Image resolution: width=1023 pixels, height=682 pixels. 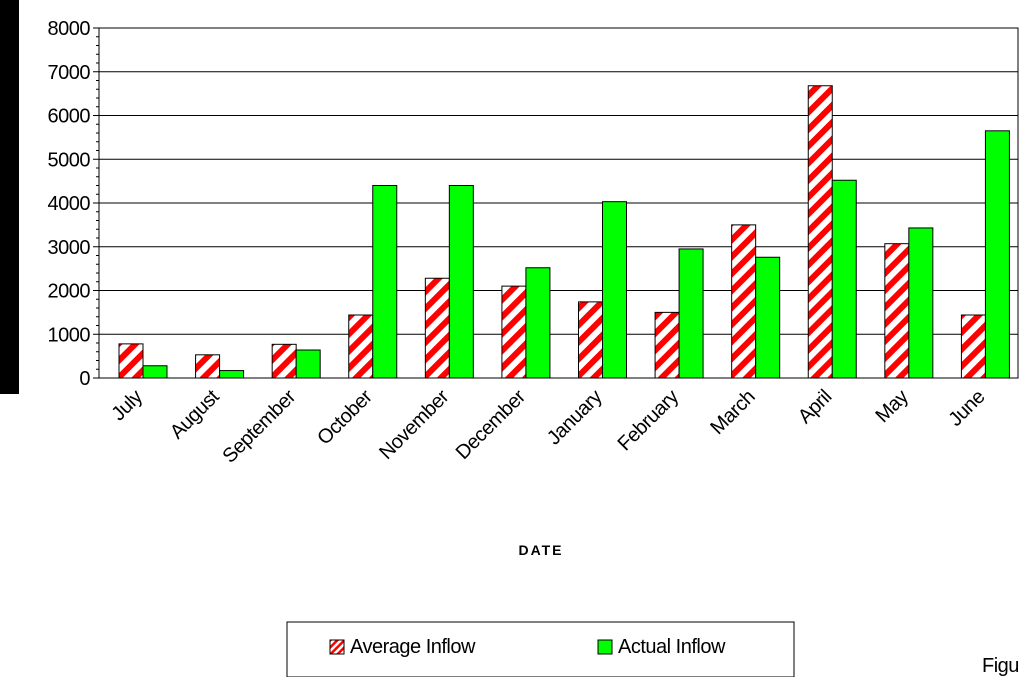 What do you see at coordinates (128, 406) in the screenshot?
I see `x-tick-label: July` at bounding box center [128, 406].